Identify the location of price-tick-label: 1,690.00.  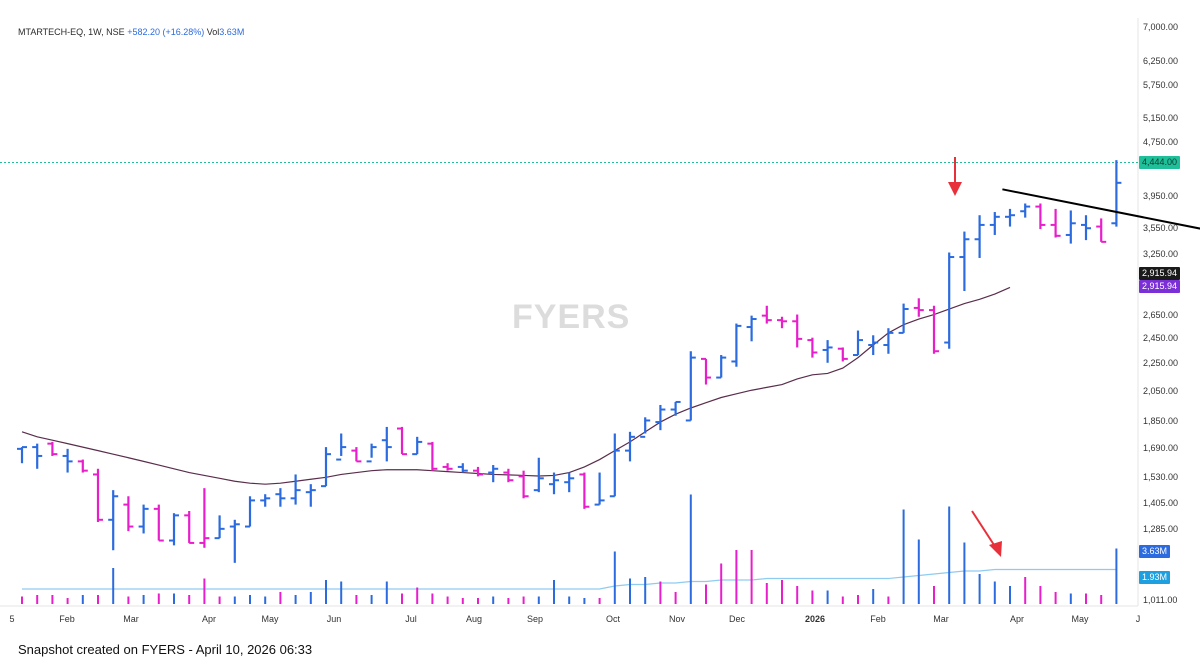
(1161, 447).